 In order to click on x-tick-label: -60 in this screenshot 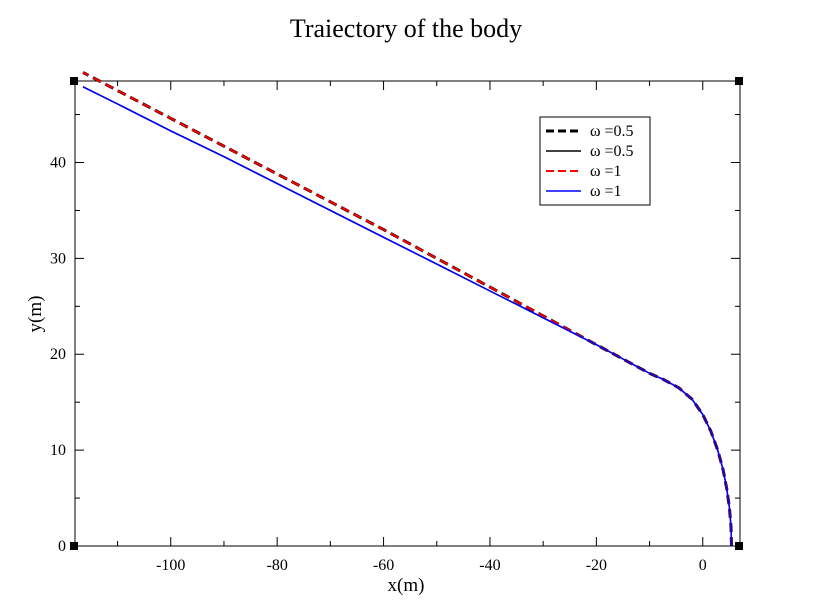, I will do `click(383, 565)`.